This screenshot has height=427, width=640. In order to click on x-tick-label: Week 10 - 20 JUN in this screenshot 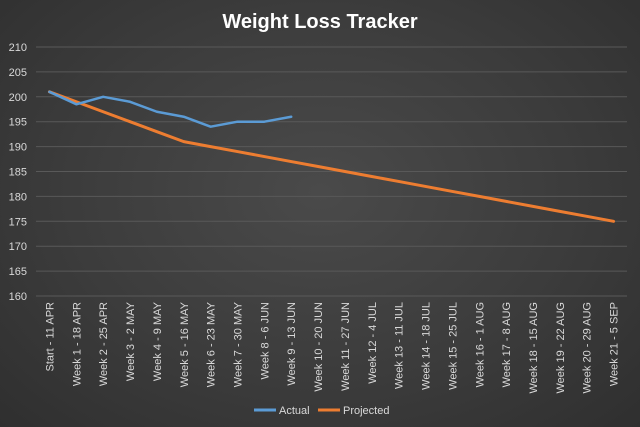, I will do `click(319, 347)`.